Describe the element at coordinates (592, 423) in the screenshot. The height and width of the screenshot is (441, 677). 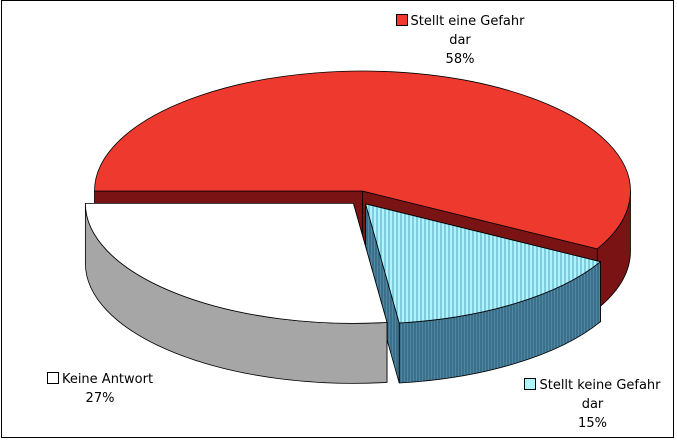
I see `slice-value: 15%` at that location.